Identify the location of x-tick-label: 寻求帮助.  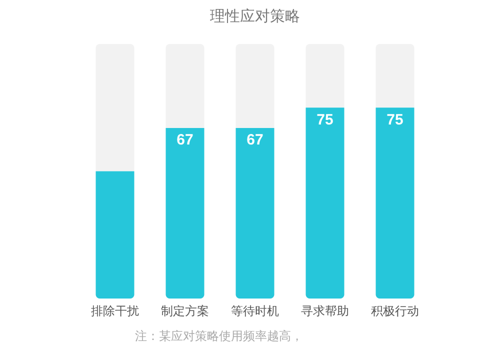
(325, 311).